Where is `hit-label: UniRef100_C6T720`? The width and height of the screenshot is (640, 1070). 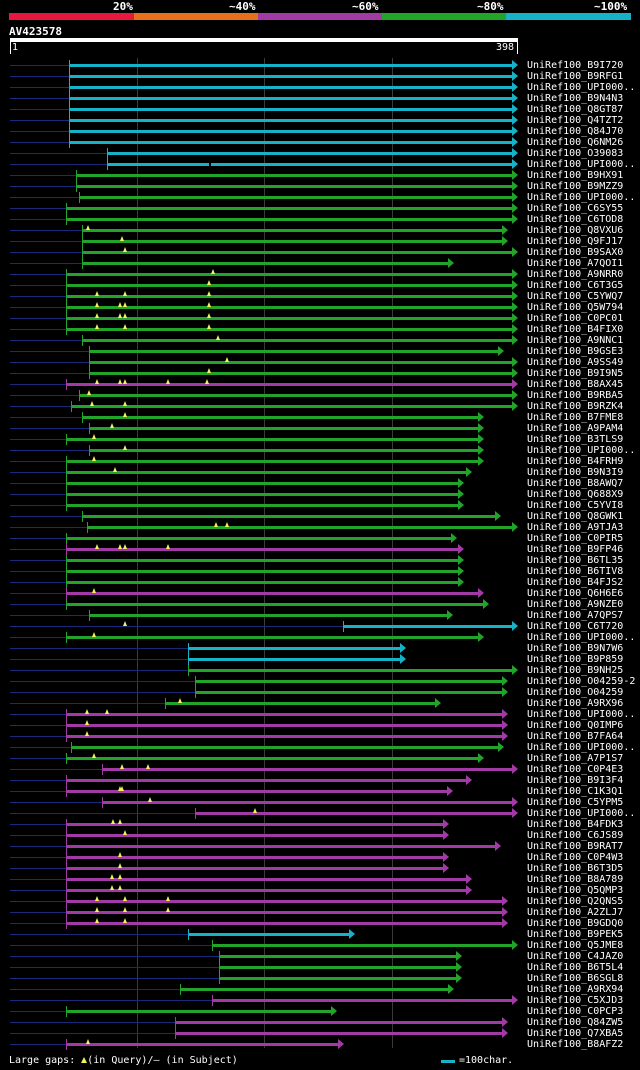 hit-label: UniRef100_C6T720 is located at coordinates (575, 626).